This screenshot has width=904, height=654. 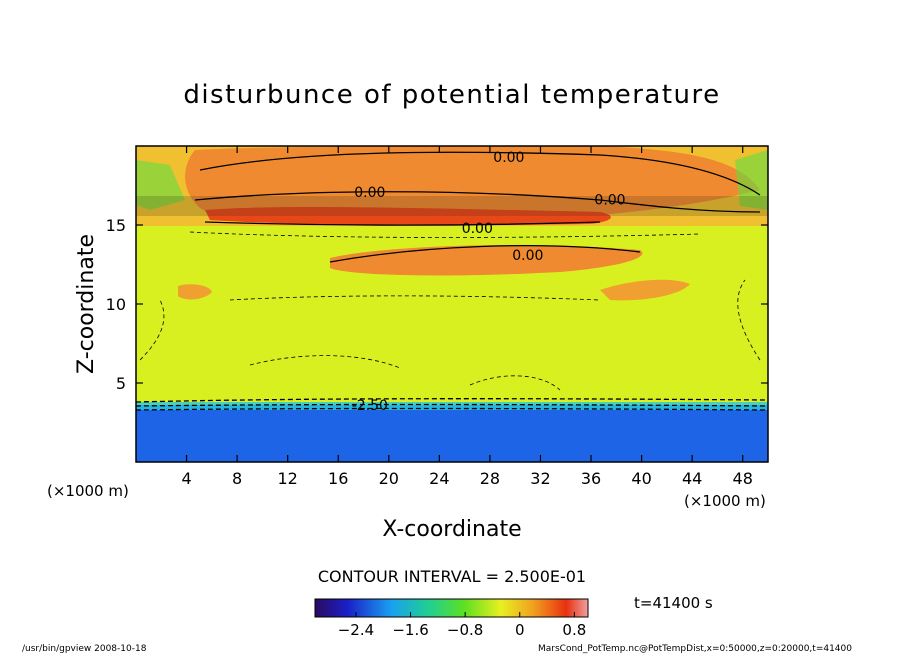 What do you see at coordinates (356, 630) in the screenshot?
I see `colorbar-tick-label: −2.4` at bounding box center [356, 630].